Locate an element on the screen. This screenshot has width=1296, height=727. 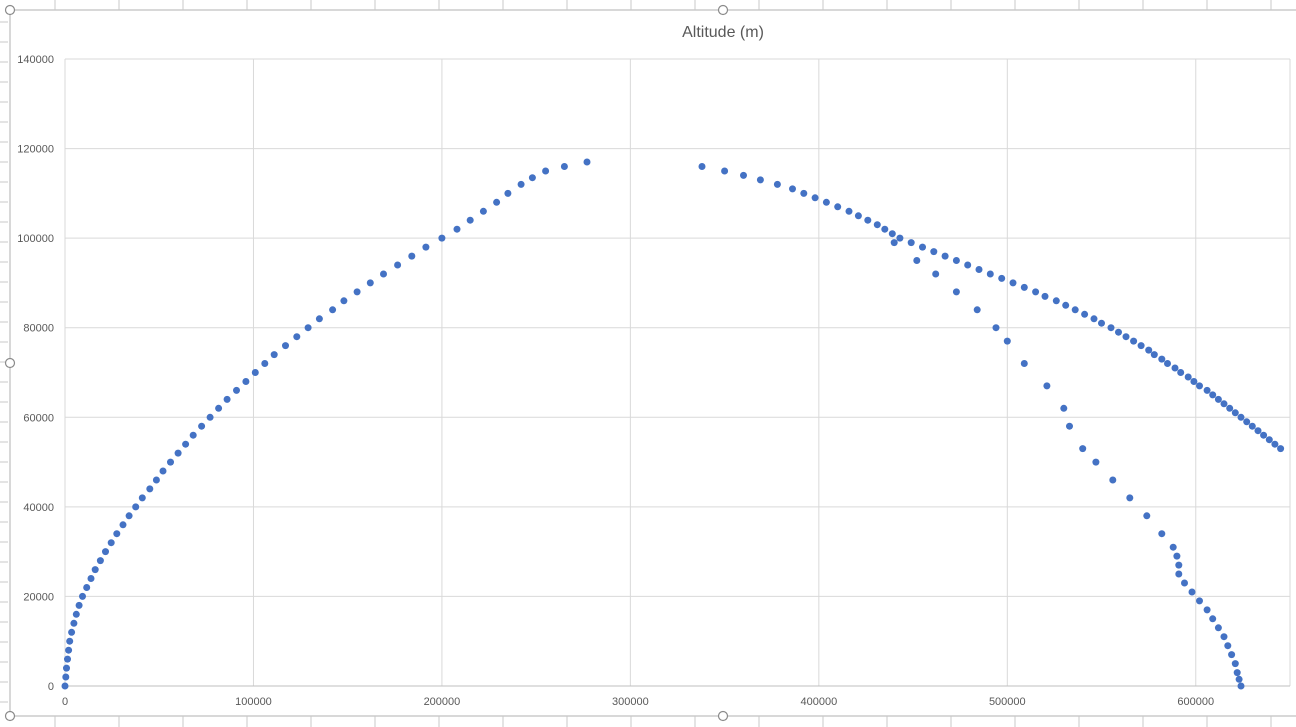
y-tick-label: 40000 is located at coordinates (38, 508).